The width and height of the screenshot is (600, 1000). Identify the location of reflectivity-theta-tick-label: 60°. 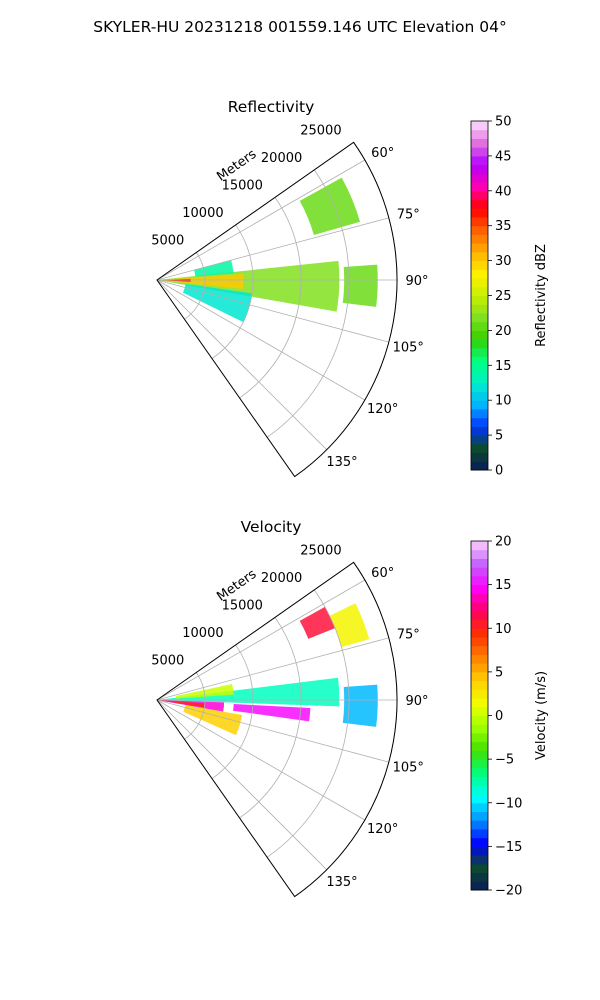
(382, 153).